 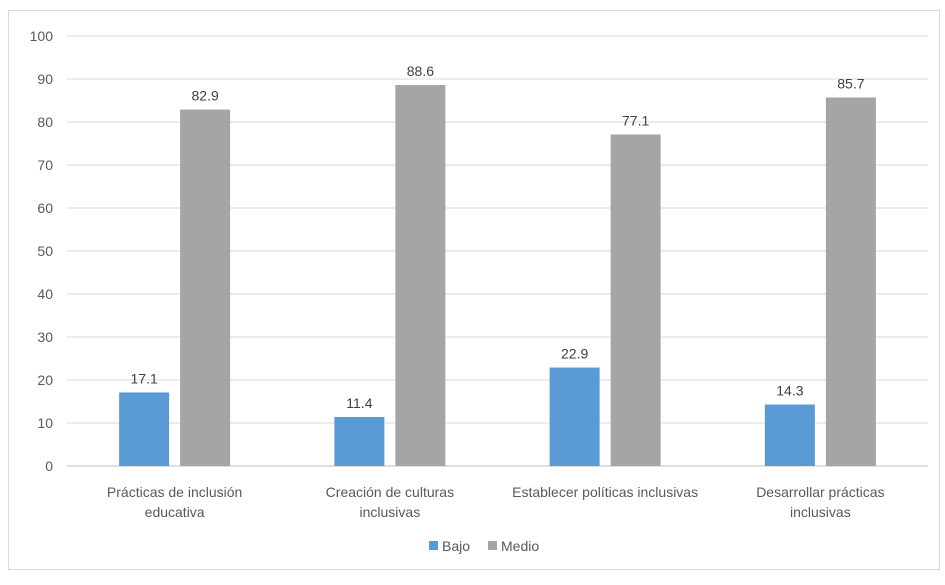 I want to click on y-tick-label: 90, so click(x=45, y=79).